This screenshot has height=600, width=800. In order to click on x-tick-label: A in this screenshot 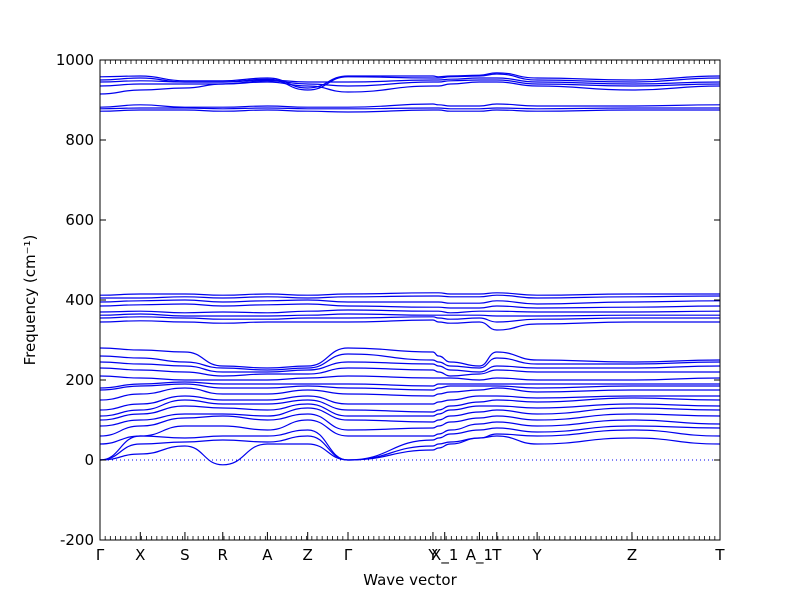, I will do `click(267, 555)`.